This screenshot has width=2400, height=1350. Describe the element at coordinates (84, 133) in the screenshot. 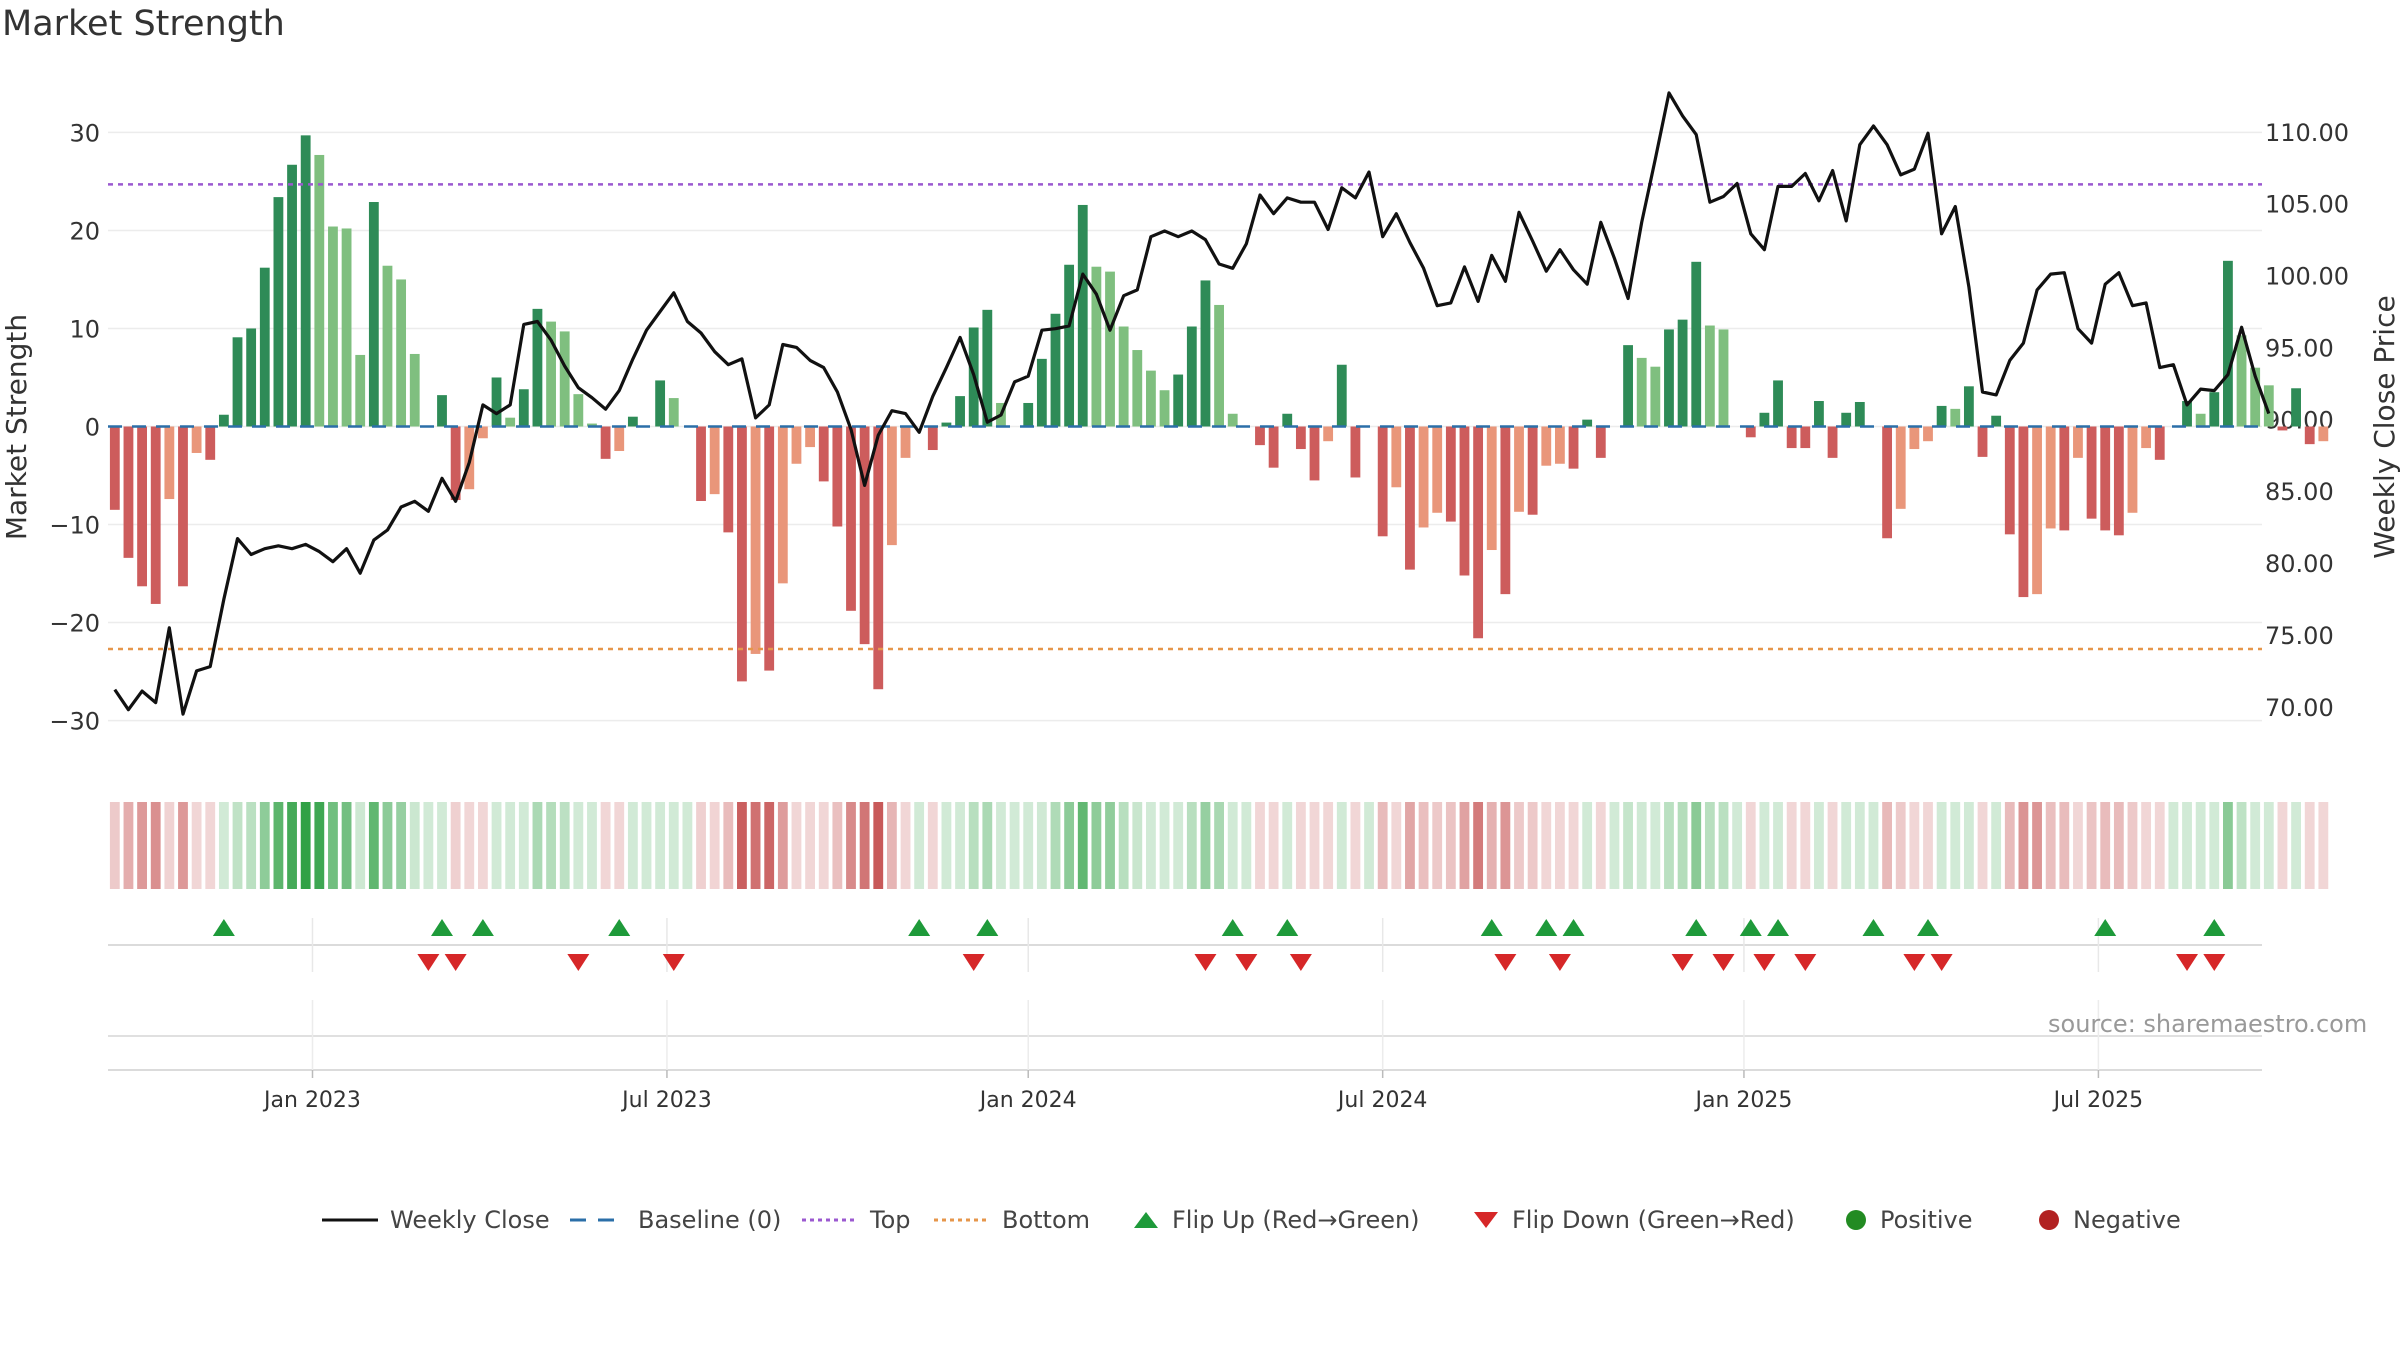

I see `y-tick-label: 30` at that location.